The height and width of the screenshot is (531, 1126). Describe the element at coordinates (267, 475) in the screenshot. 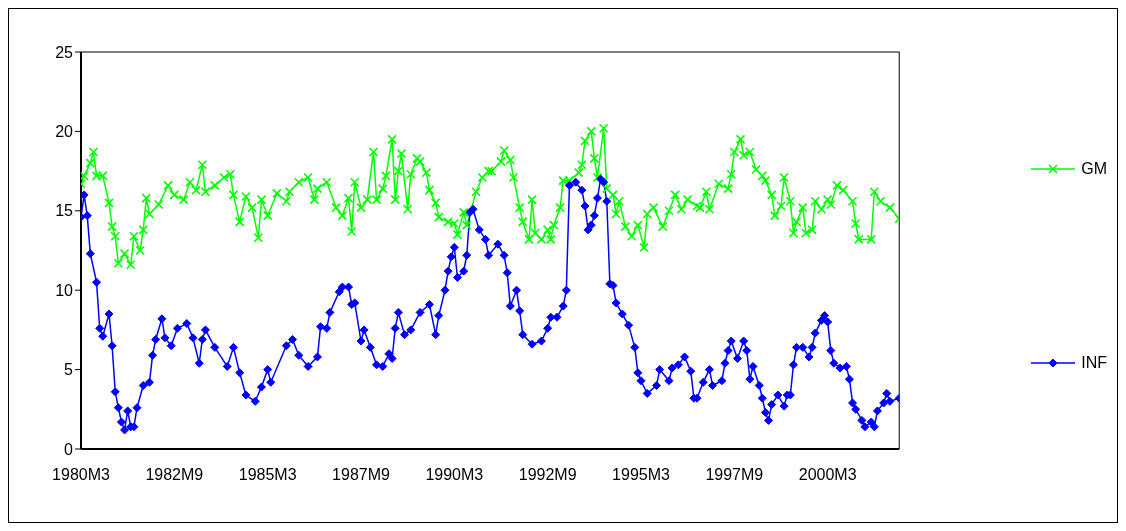

I see `x-tick-label: 1985M3` at that location.